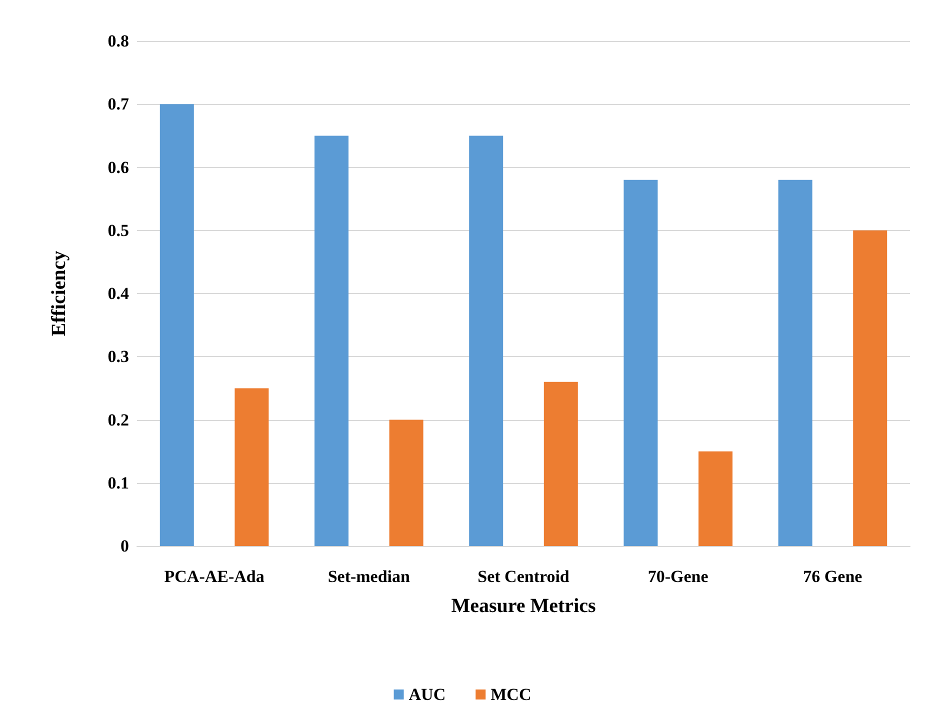 The width and height of the screenshot is (925, 718). I want to click on y-tick-label: 0.2, so click(118, 420).